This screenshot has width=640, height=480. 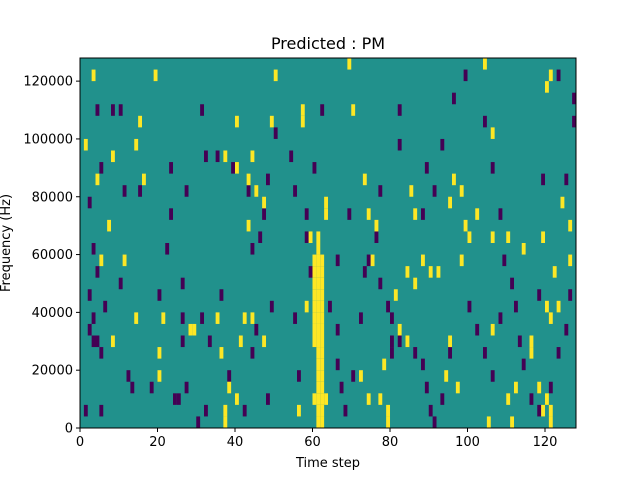 I want to click on x-tick-label: 120, so click(x=545, y=442).